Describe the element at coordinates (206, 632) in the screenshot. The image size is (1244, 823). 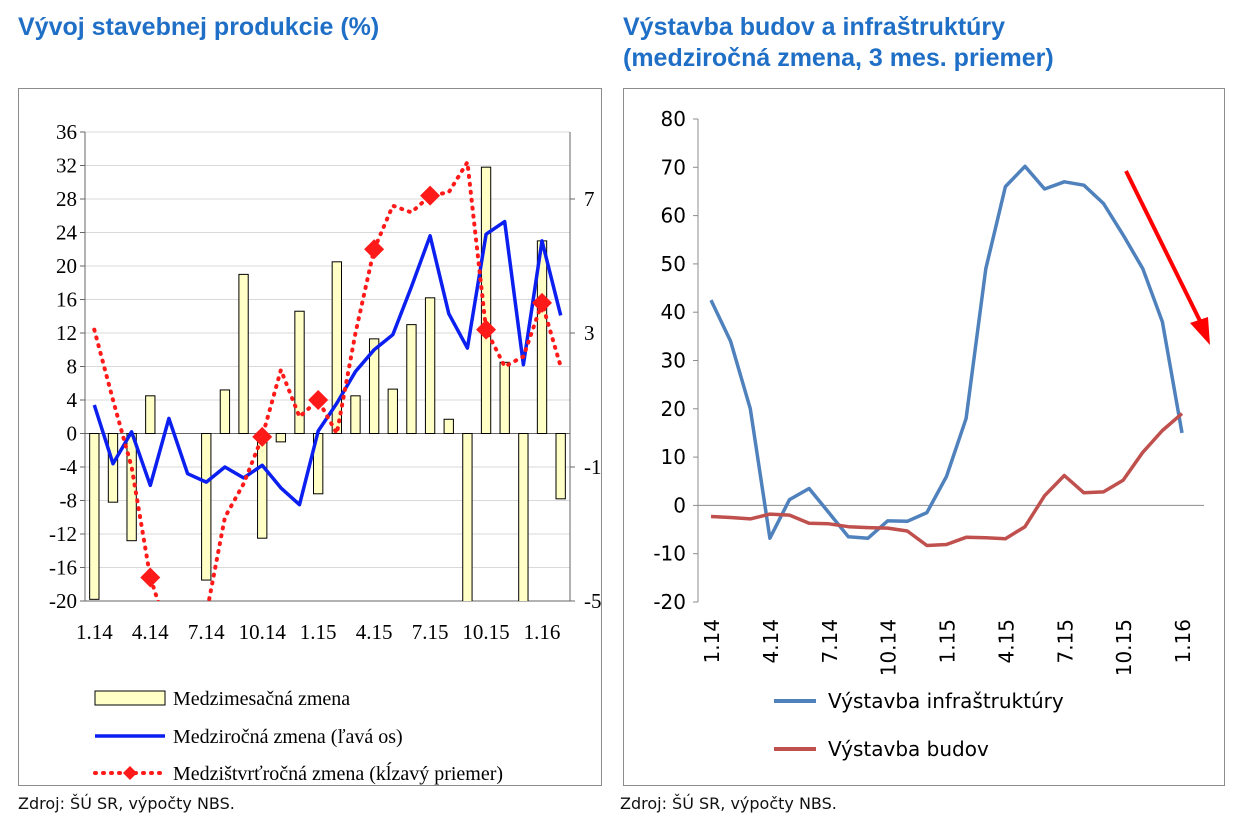
I see `left-x-tick-label: 7.14` at that location.